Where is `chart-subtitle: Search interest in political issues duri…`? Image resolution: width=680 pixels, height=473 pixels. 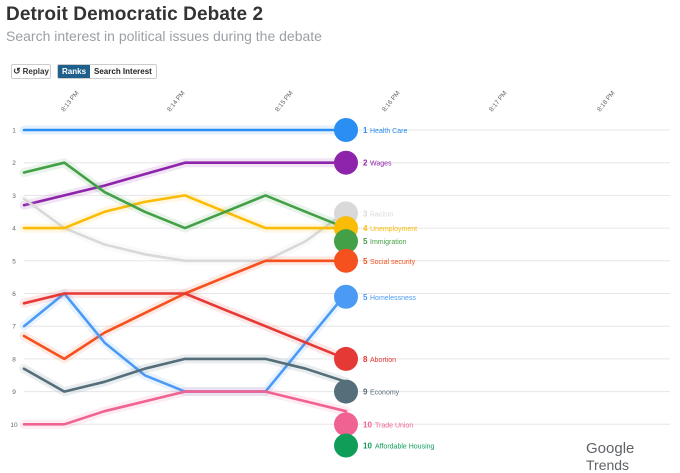 chart-subtitle: Search interest in political issues duri… is located at coordinates (164, 36).